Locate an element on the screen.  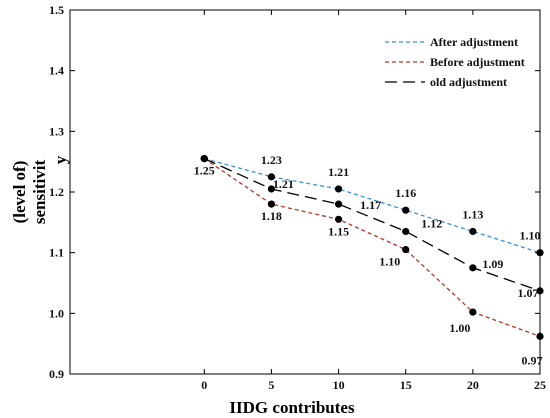
legend-entry: Before adjustment is located at coordinates (477, 62).